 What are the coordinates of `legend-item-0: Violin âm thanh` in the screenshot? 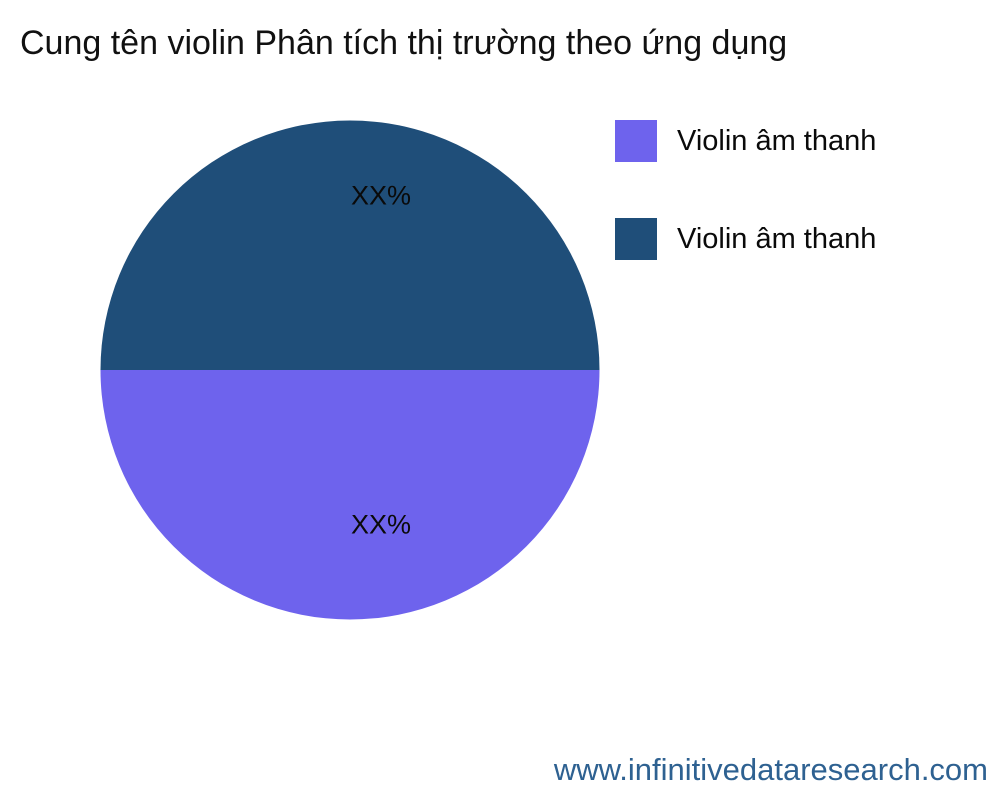 It's located at (745, 141).